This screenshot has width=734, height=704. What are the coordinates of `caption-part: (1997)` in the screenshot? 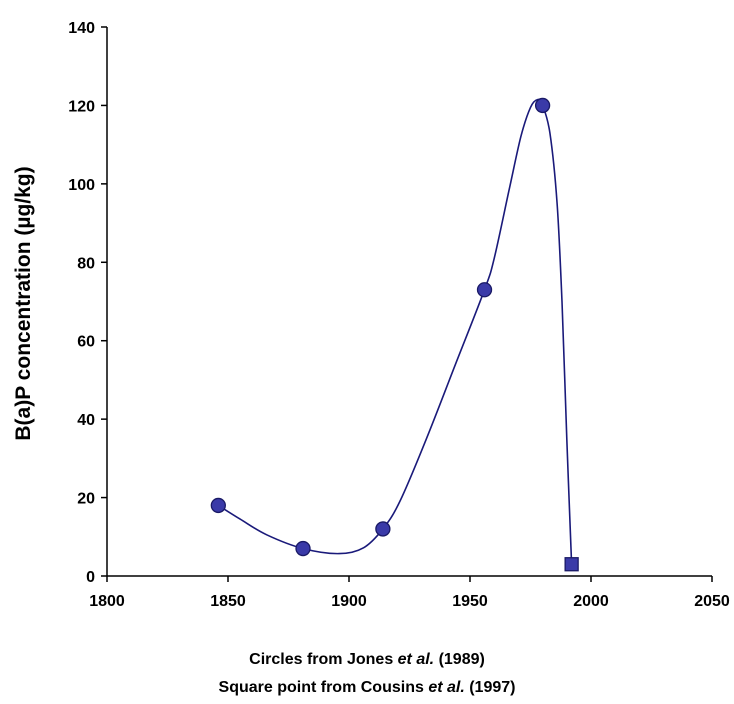 It's located at (490, 687).